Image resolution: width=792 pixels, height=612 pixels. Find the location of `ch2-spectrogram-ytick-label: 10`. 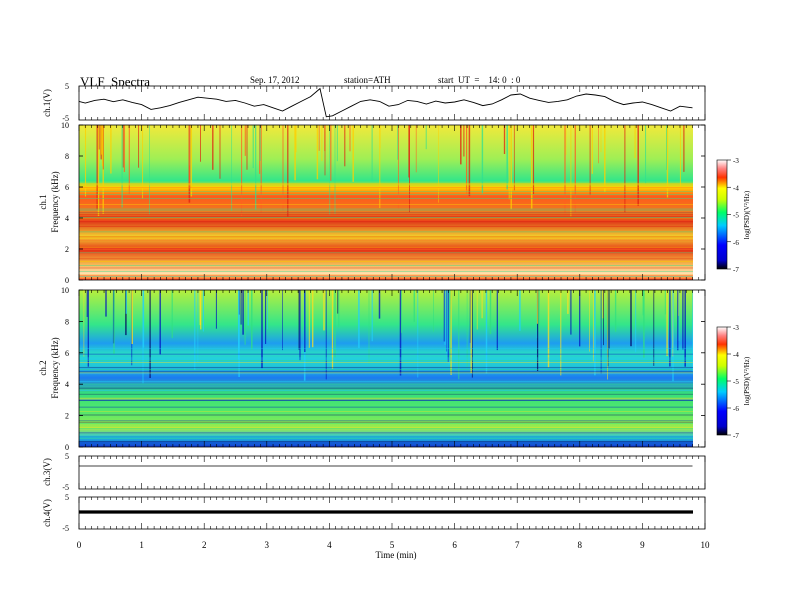

ch2-spectrogram-ytick-label: 10 is located at coordinates (65, 290).